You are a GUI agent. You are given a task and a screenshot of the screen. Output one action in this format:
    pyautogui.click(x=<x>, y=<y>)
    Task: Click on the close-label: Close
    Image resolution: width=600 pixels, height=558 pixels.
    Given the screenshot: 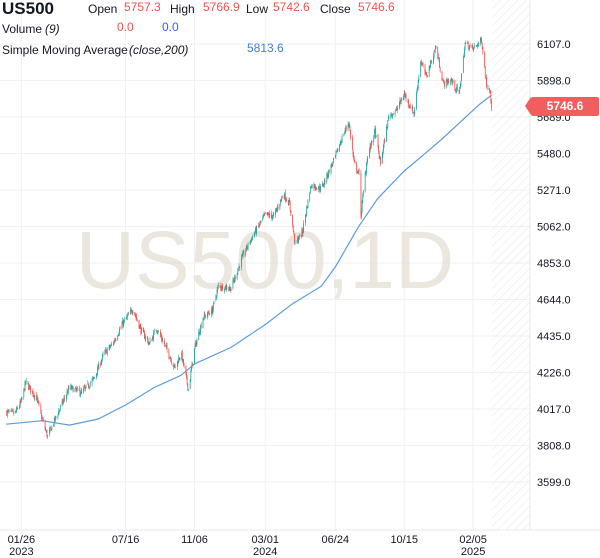 What is the action you would take?
    pyautogui.click(x=335, y=9)
    